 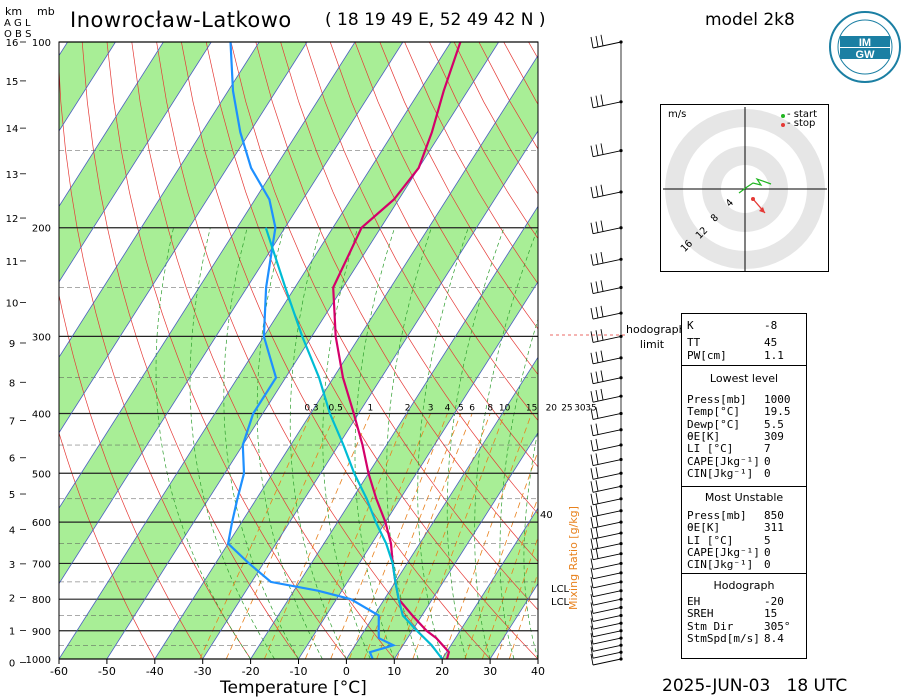 What do you see at coordinates (12, 43) in the screenshot?
I see `height-tick-label: 16` at bounding box center [12, 43].